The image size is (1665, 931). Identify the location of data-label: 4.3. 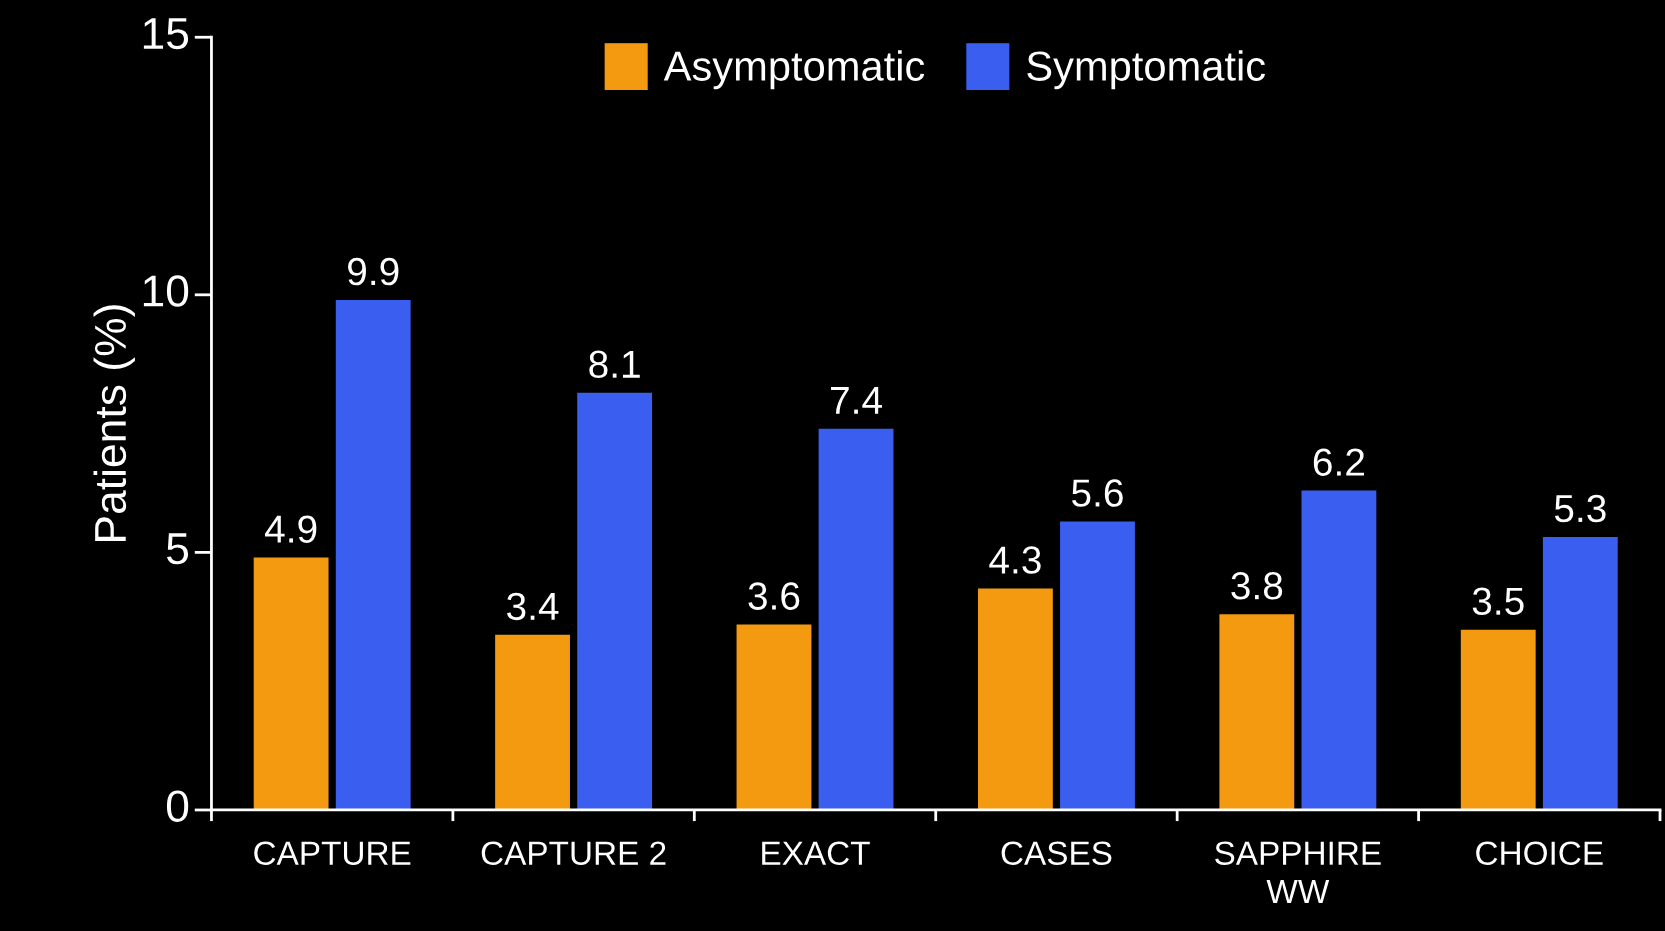
(1015, 560).